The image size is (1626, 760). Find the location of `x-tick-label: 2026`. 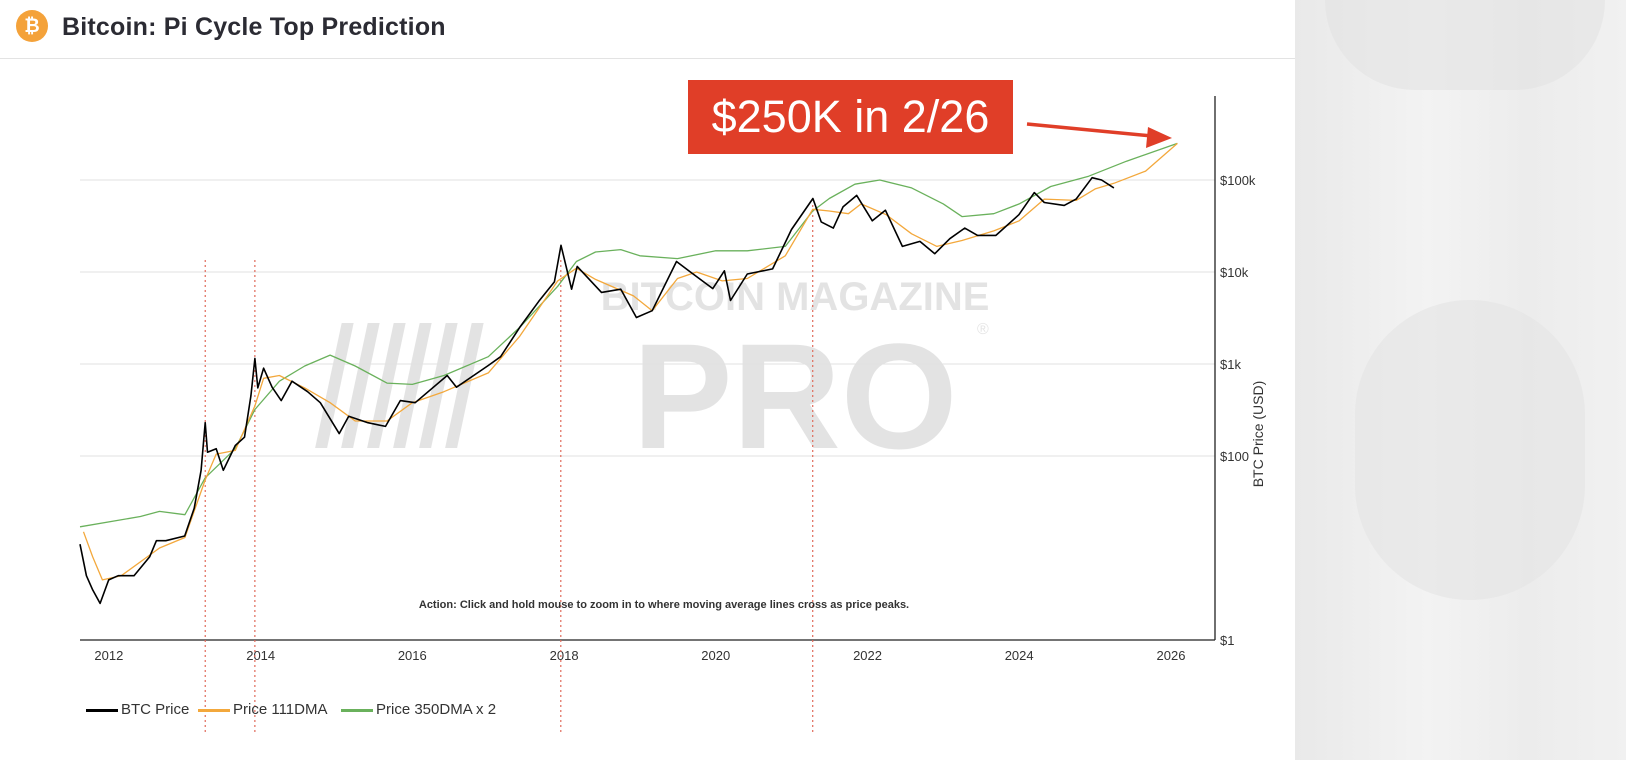

x-tick-label: 2026 is located at coordinates (1171, 655).